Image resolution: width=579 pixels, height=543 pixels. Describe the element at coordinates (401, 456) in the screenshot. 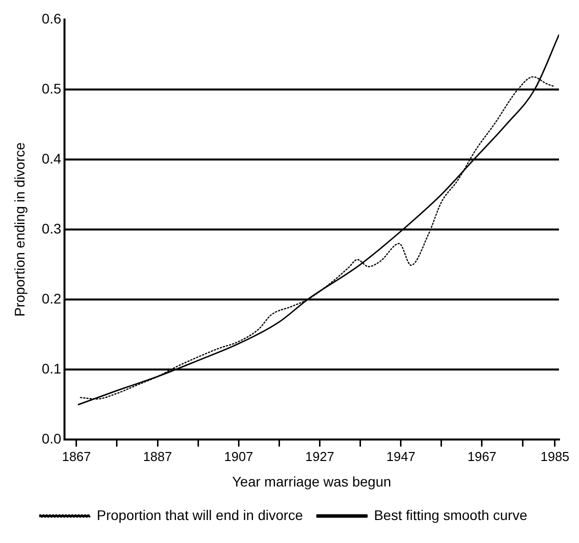

I see `x-tick-label: 1947` at that location.